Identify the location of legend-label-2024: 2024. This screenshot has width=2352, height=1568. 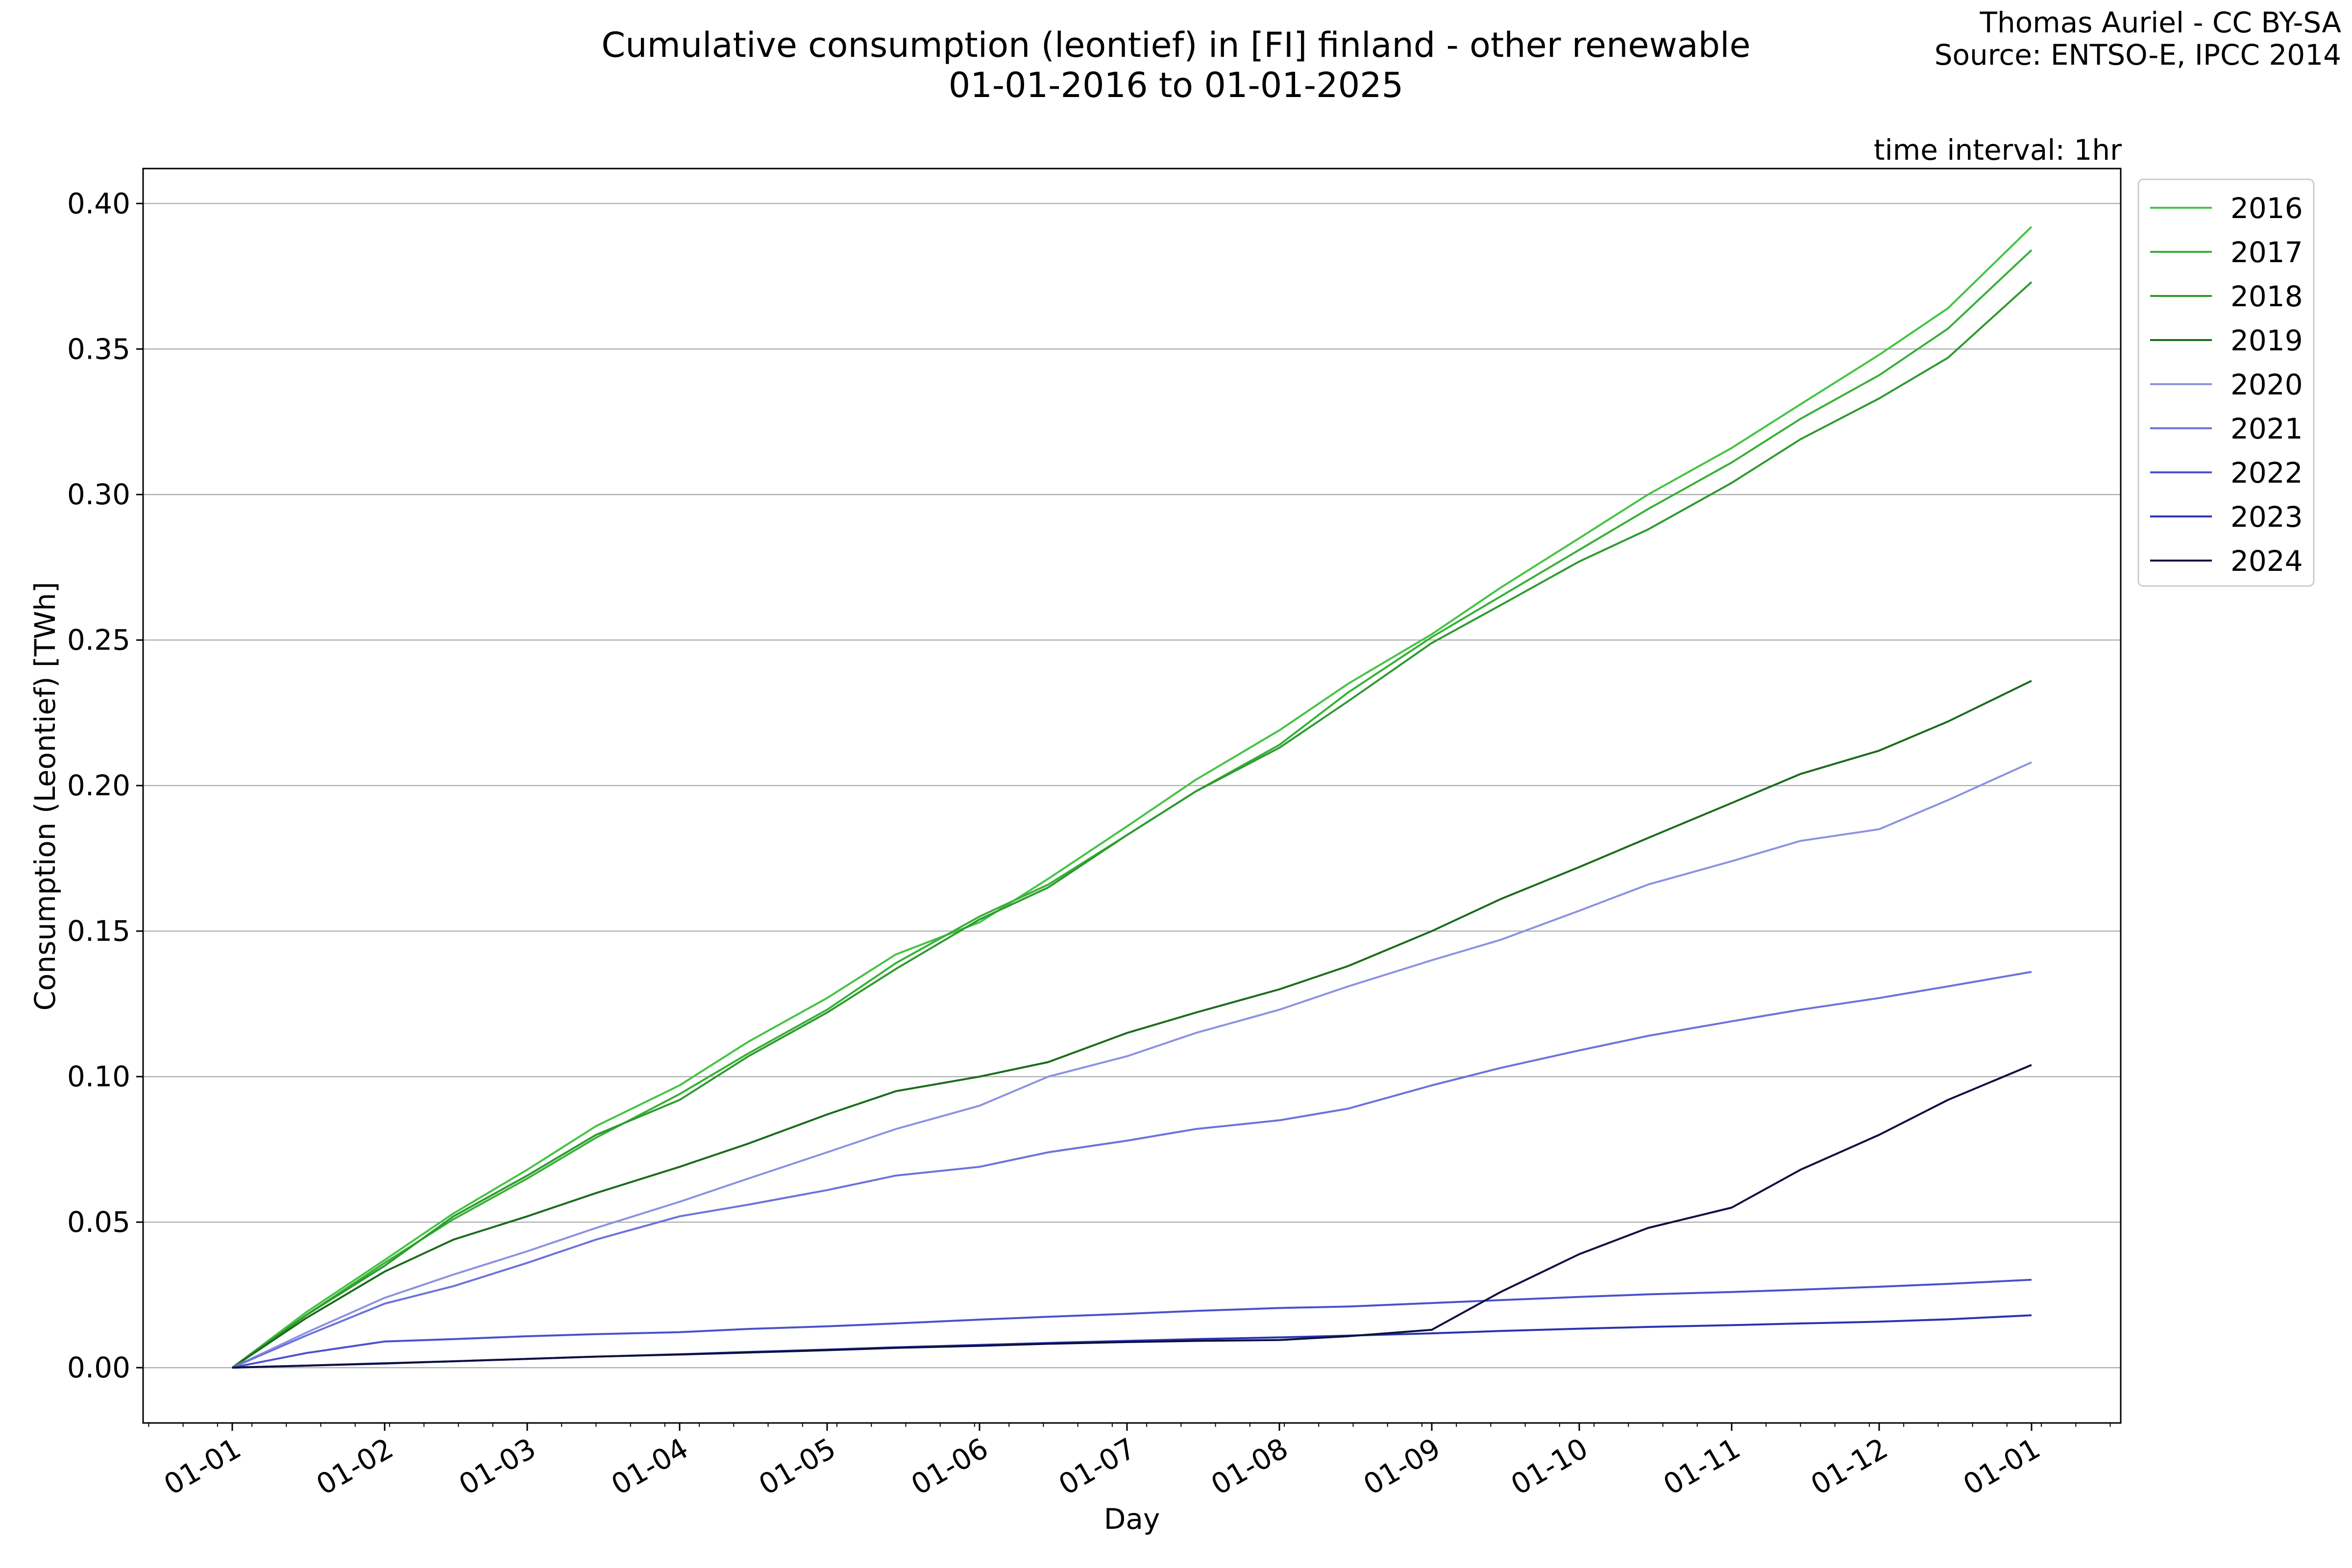
(2266, 561).